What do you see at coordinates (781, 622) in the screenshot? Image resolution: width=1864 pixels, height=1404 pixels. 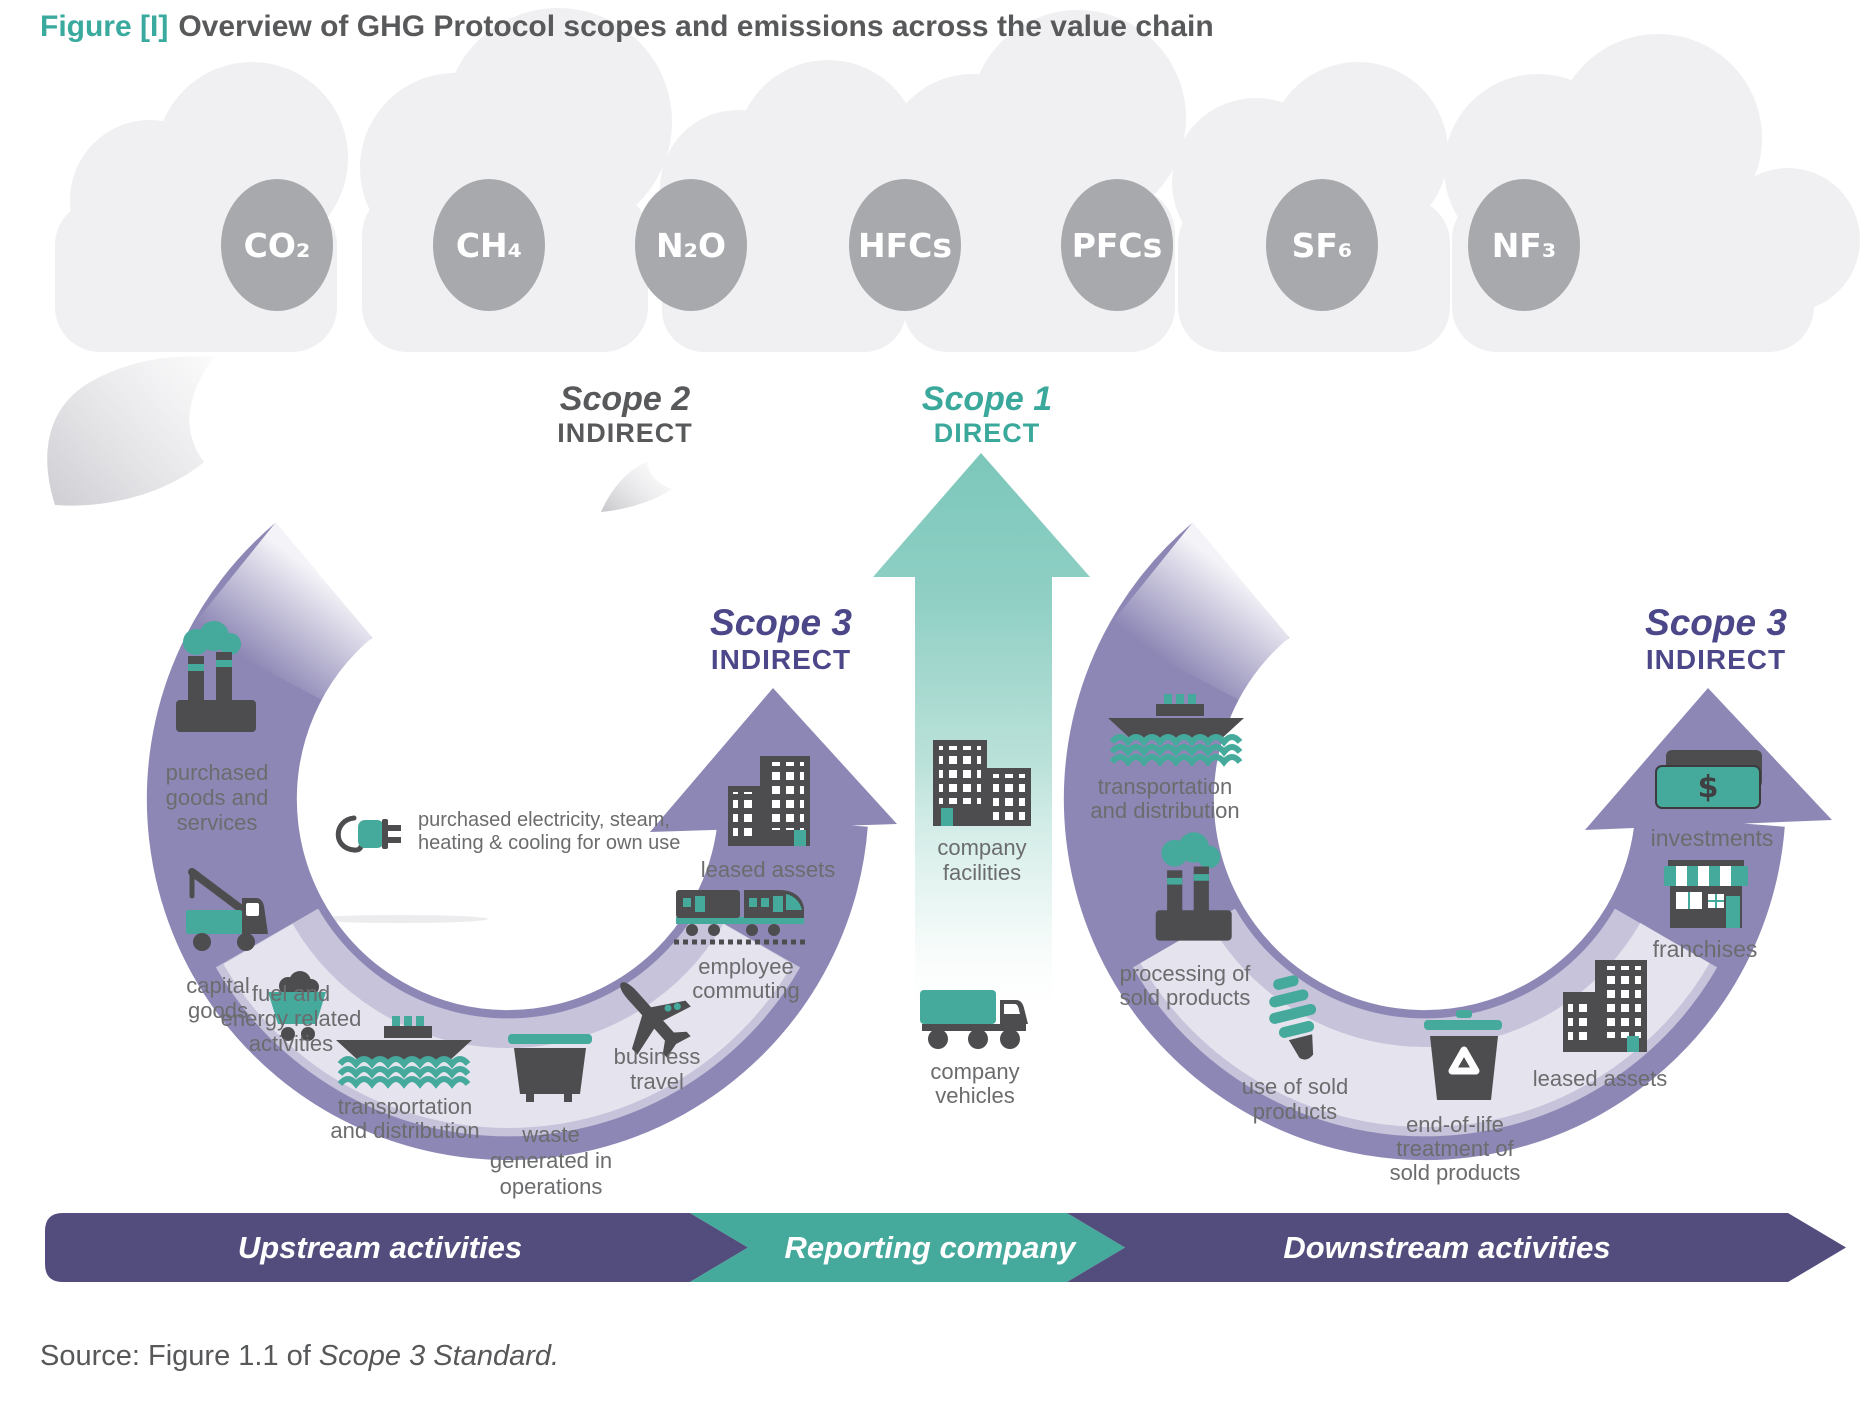 I see `scope3-upstream-name: Scope 3` at bounding box center [781, 622].